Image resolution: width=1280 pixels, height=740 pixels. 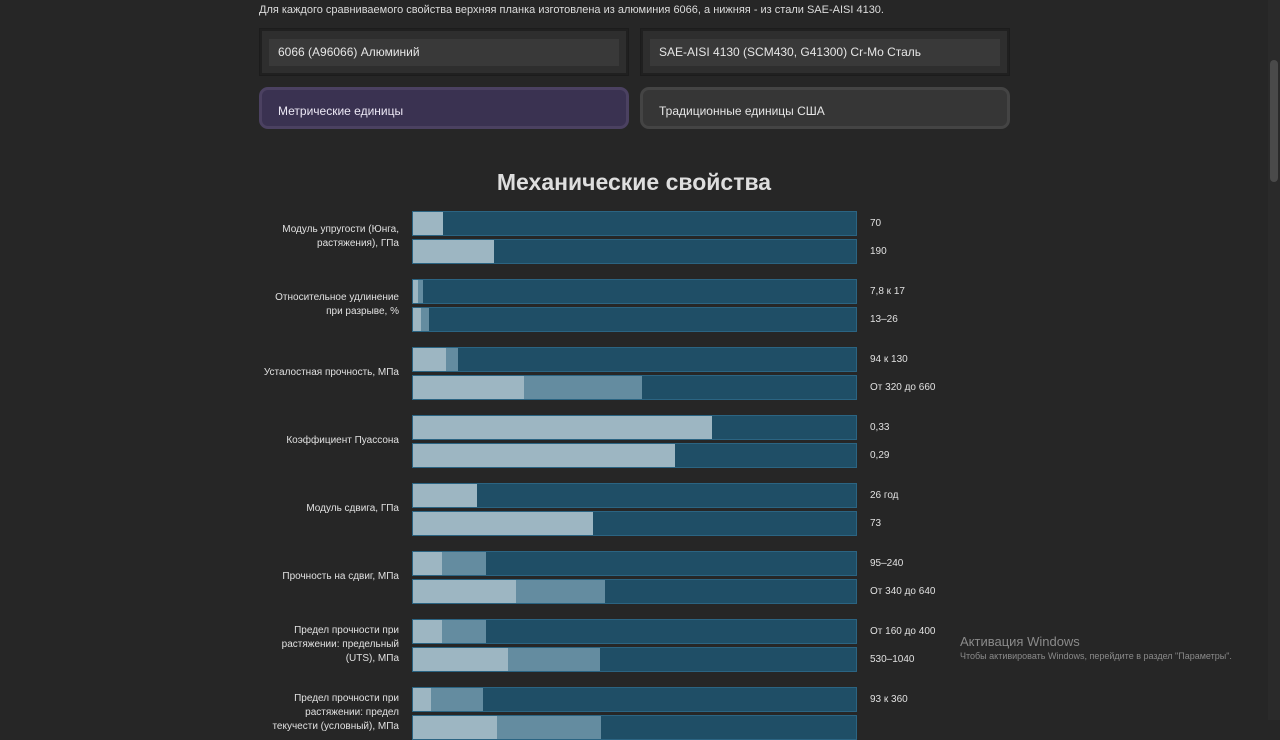 What do you see at coordinates (340, 576) in the screenshot?
I see `property-label: Прочность на сдвиг, МПа` at bounding box center [340, 576].